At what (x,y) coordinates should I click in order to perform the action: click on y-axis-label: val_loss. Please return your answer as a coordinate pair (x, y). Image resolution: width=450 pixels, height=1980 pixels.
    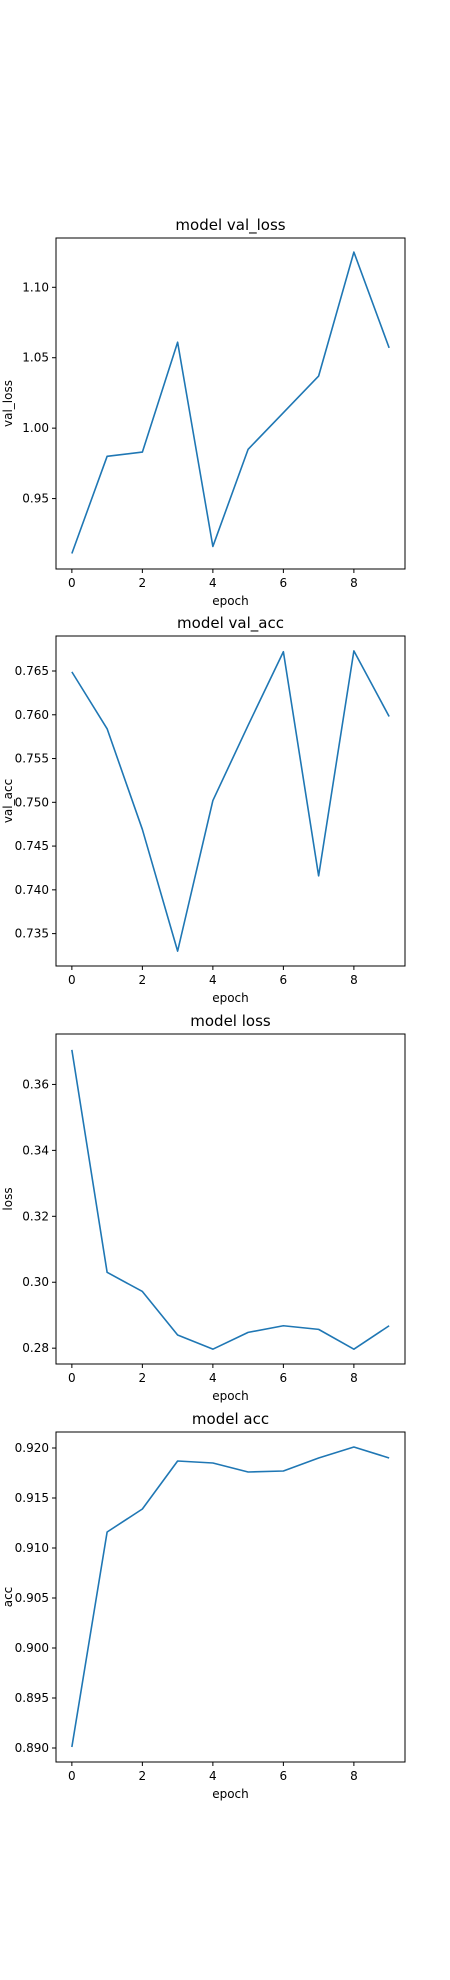
    Looking at the image, I should click on (8, 403).